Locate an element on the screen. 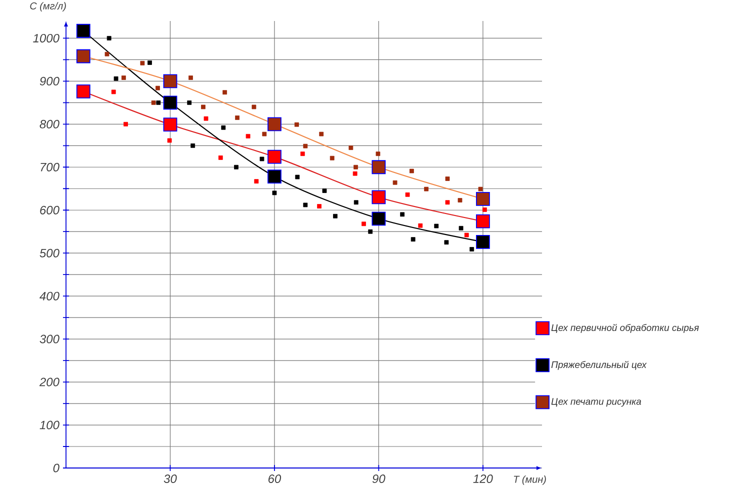 Image resolution: width=734 pixels, height=492 pixels. y-tick-label: 900 is located at coordinates (50, 81).